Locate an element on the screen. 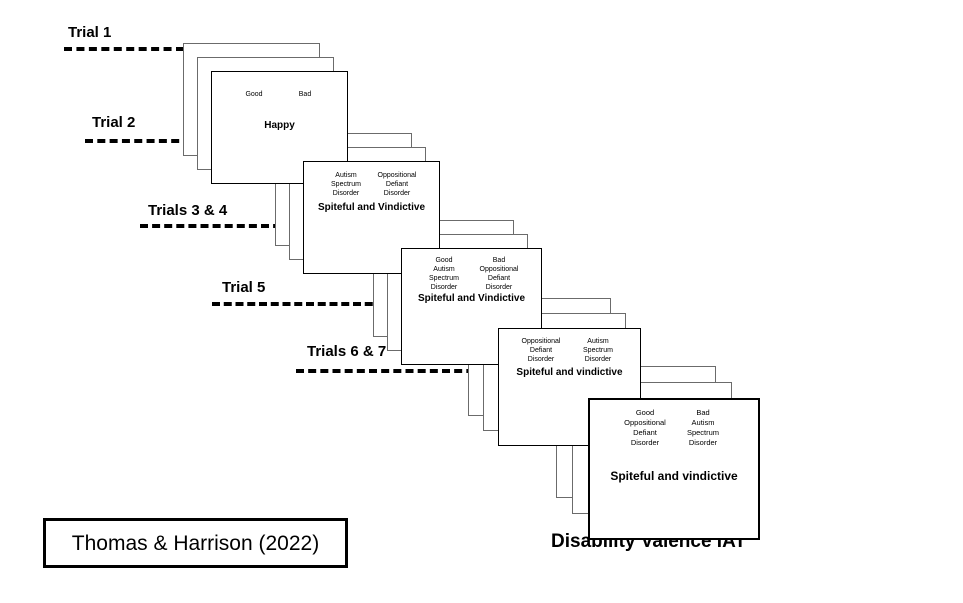 Image resolution: width=963 pixels, height=603 pixels. citation-text: Thomas & Harrison (2022) is located at coordinates (195, 543).